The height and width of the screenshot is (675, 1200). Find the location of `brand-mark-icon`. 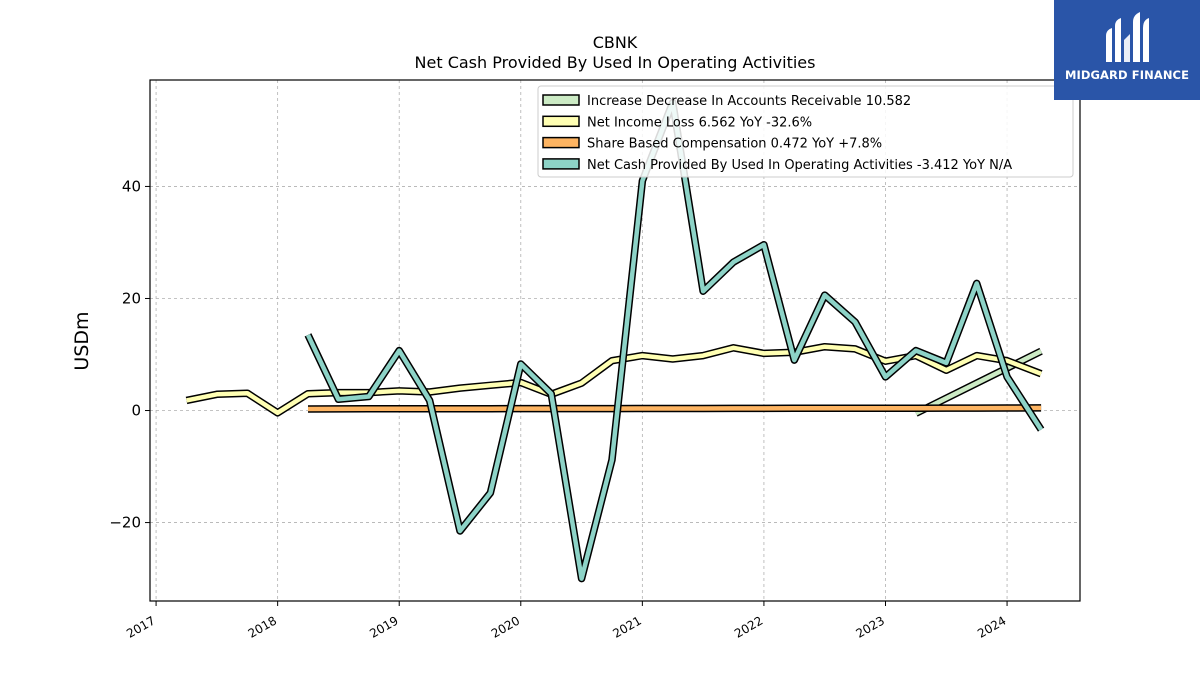

brand-mark-icon is located at coordinates (1127, 37).